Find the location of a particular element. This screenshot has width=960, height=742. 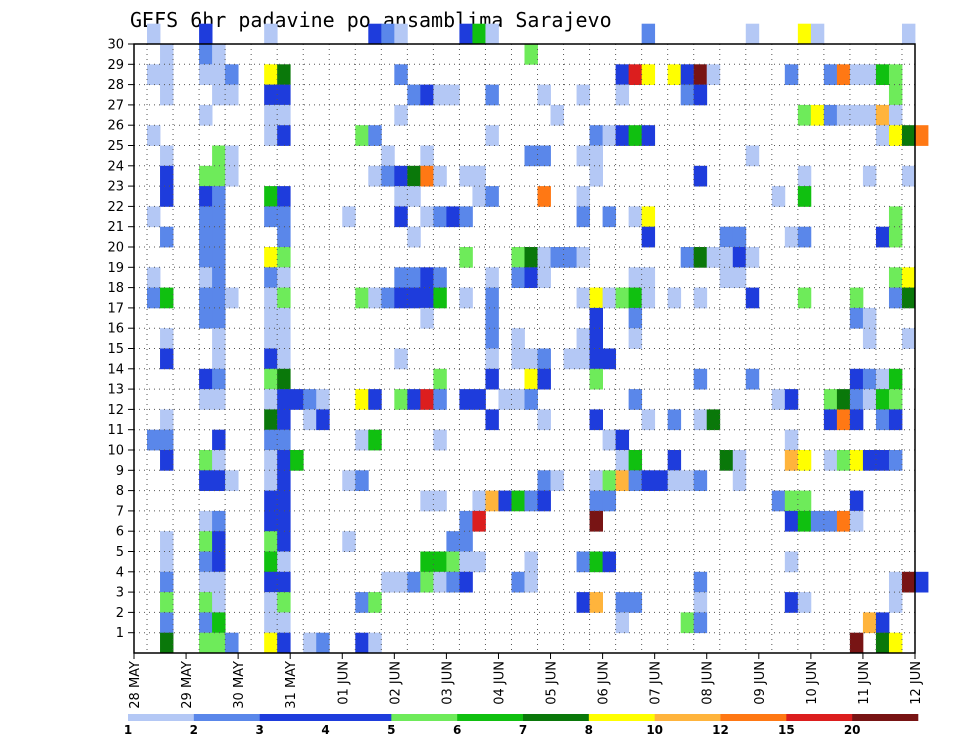

y-tick-label-13: 13 is located at coordinates (115, 390).